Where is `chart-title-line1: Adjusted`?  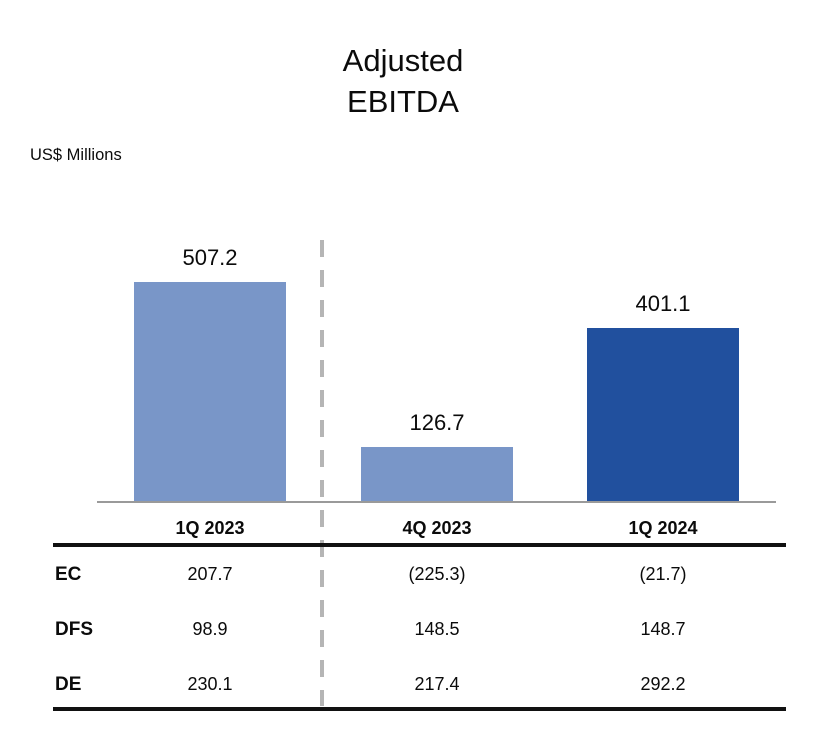 chart-title-line1: Adjusted is located at coordinates (403, 60).